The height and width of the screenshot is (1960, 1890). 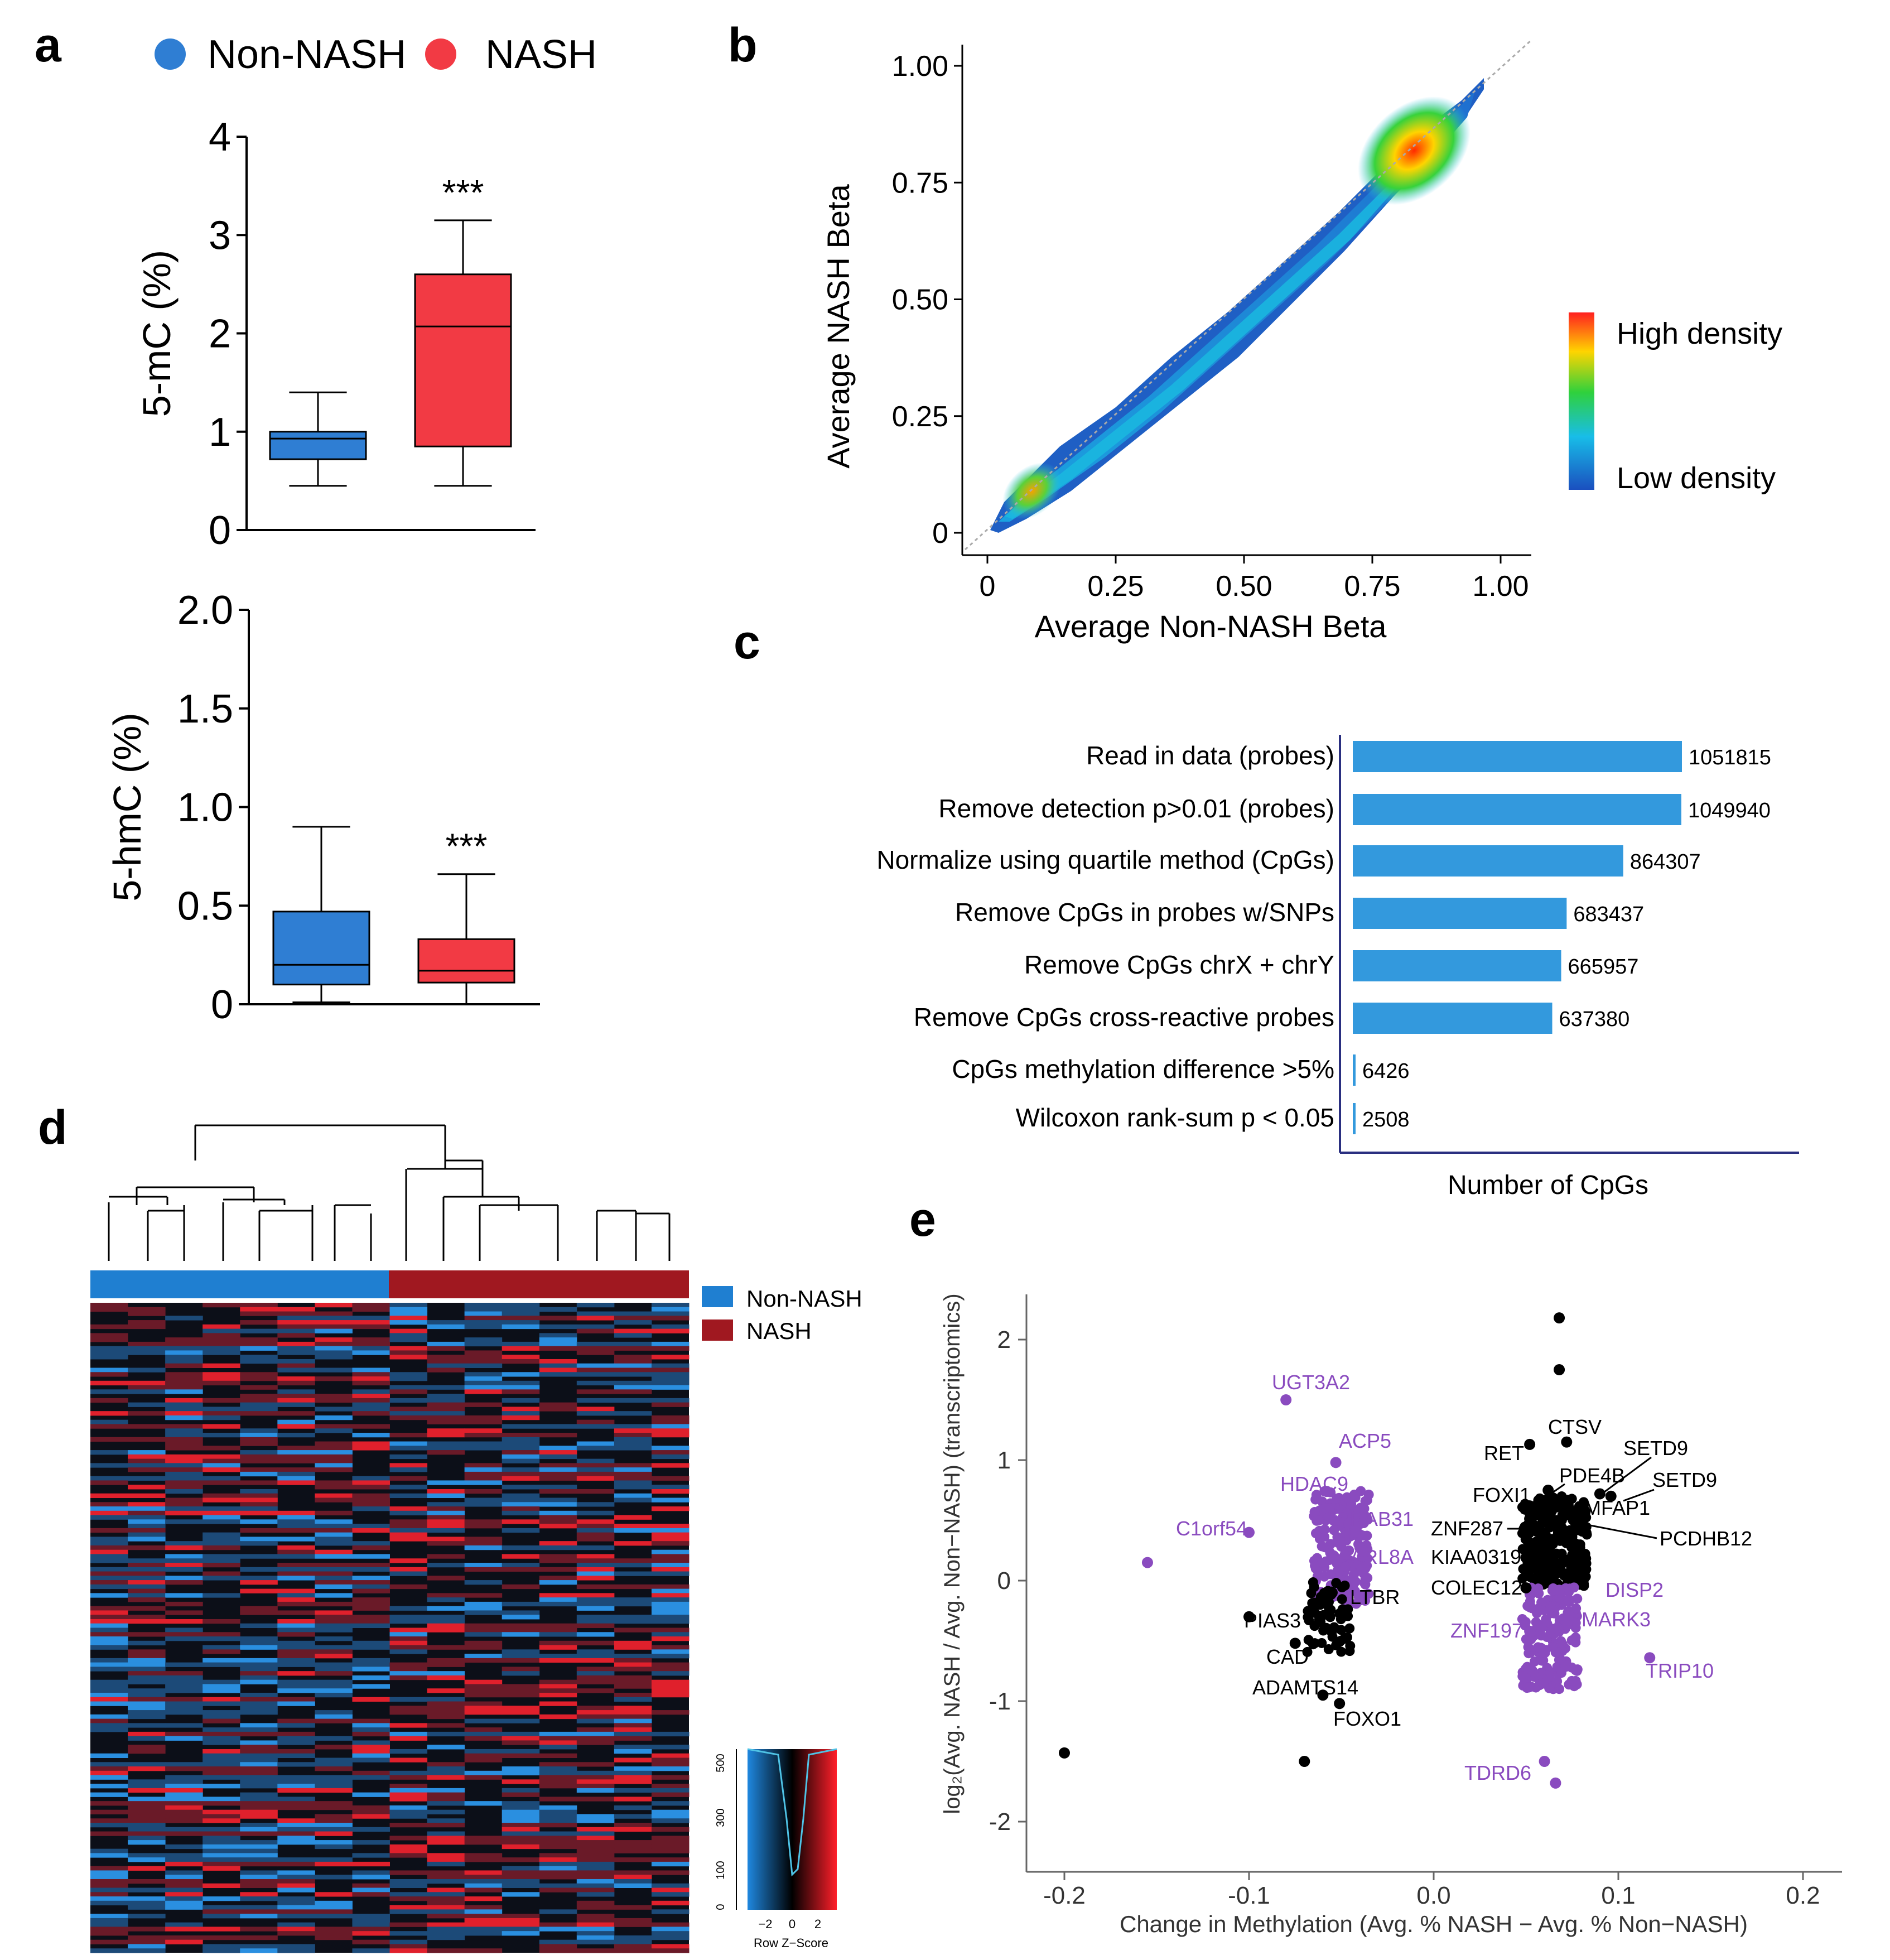 I want to click on bar-value-label: 665957, so click(x=1603, y=967).